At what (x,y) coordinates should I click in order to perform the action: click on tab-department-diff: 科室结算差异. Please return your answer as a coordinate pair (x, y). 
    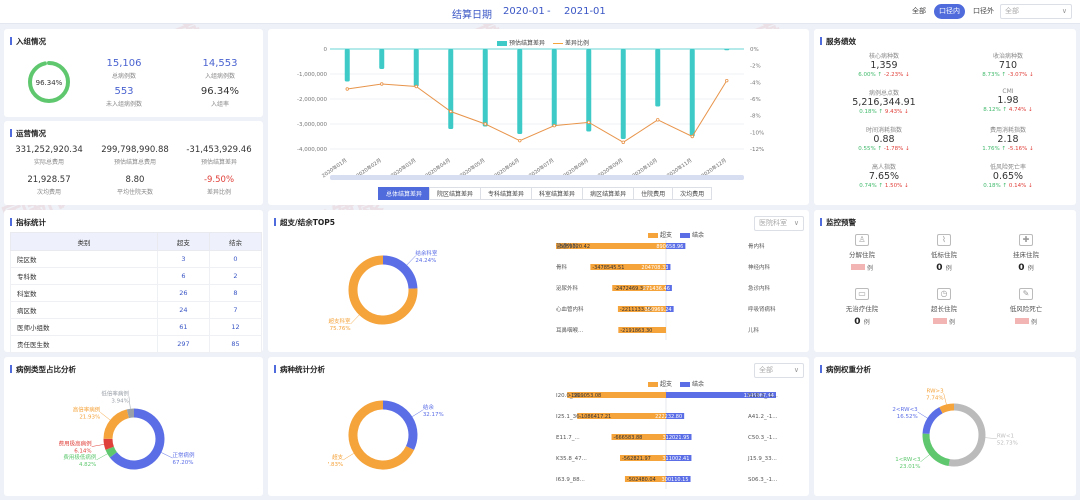
    Looking at the image, I should click on (557, 193).